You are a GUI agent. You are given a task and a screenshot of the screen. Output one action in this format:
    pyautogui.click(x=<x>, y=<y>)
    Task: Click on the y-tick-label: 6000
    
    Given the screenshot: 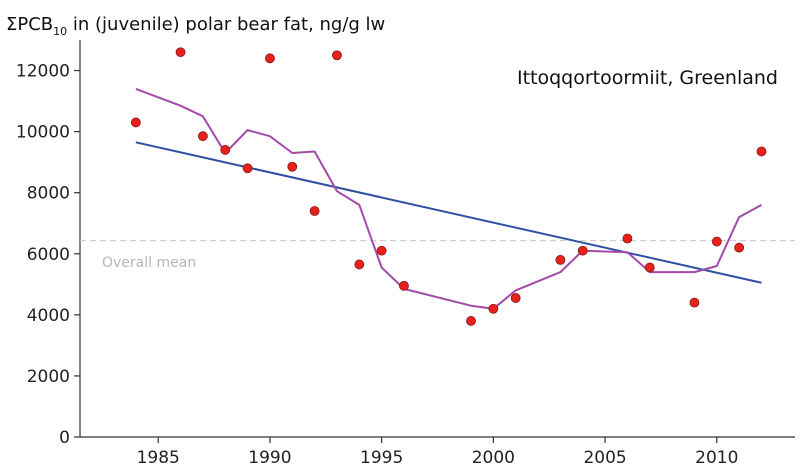 What is the action you would take?
    pyautogui.click(x=48, y=255)
    